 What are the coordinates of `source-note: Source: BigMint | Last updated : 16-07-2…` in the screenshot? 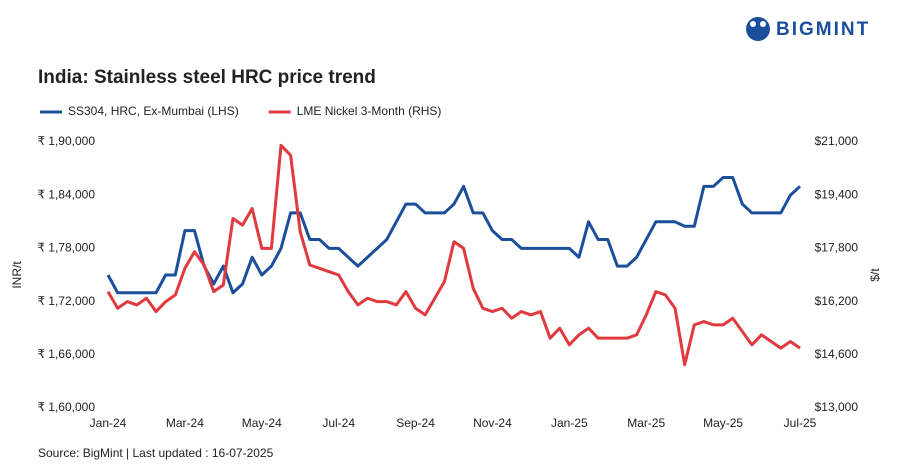 It's located at (156, 453).